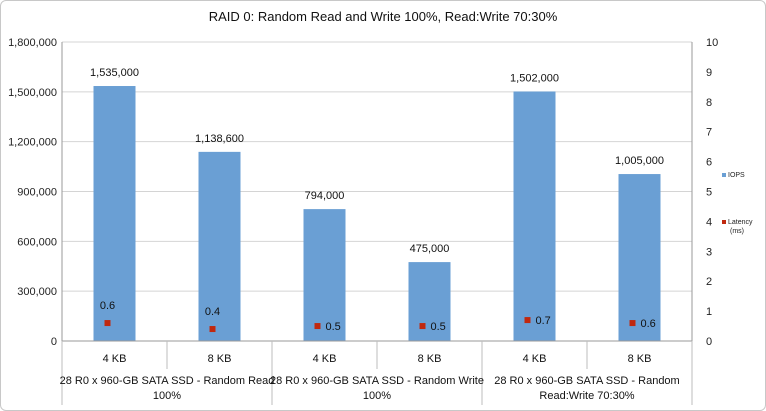 The image size is (766, 411). I want to click on latency-markers: 0.6 0.4 0.5 0.5 0.7 0.6, so click(378, 316).